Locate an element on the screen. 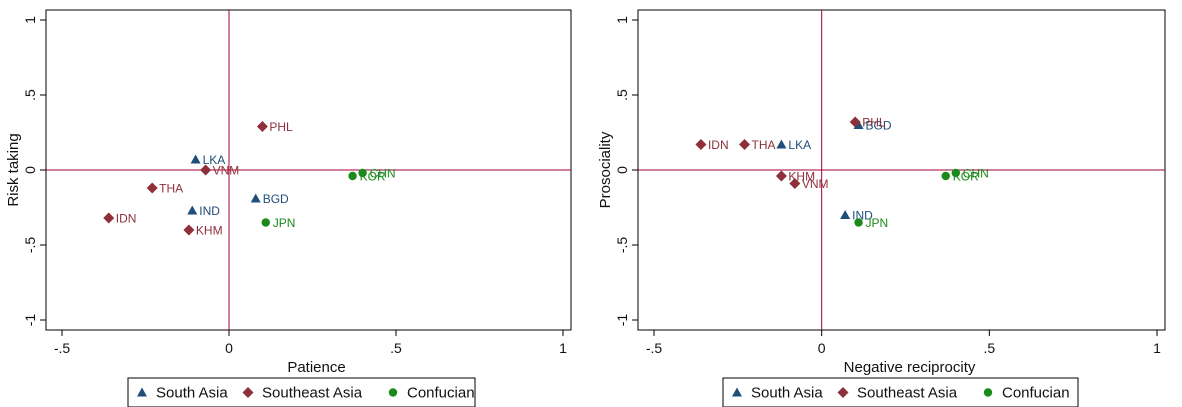 The width and height of the screenshot is (1182, 407). y-axis-label: Prosociality is located at coordinates (605, 169).